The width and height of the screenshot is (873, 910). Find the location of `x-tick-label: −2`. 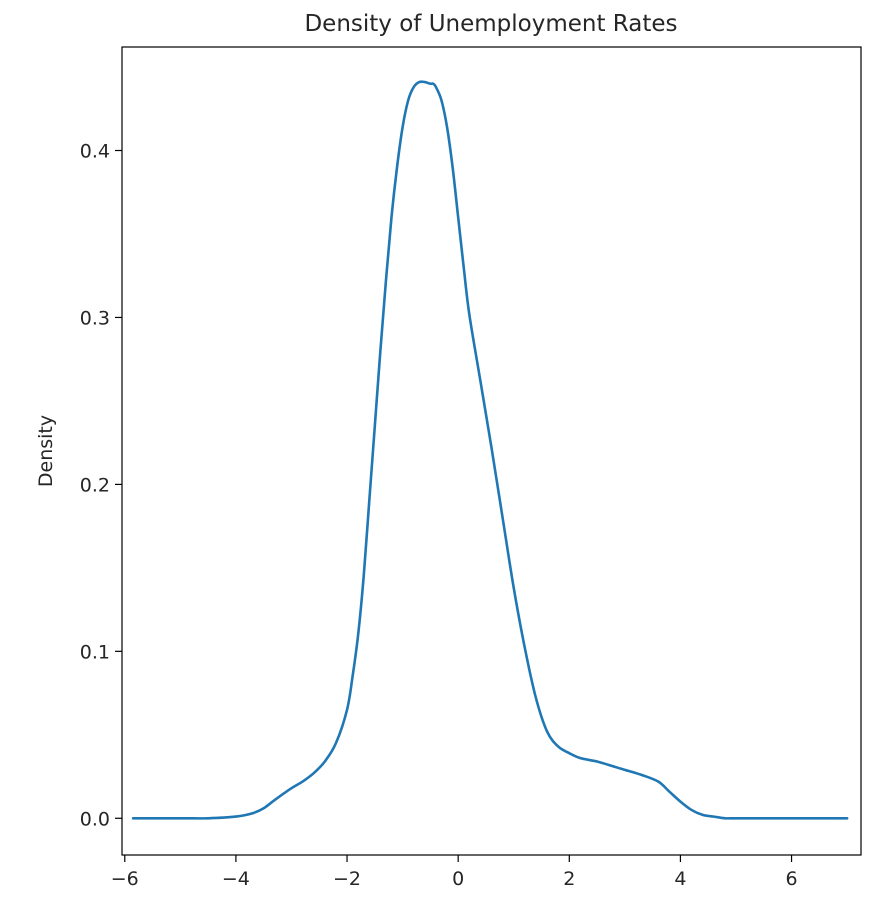

x-tick-label: −2 is located at coordinates (347, 879).